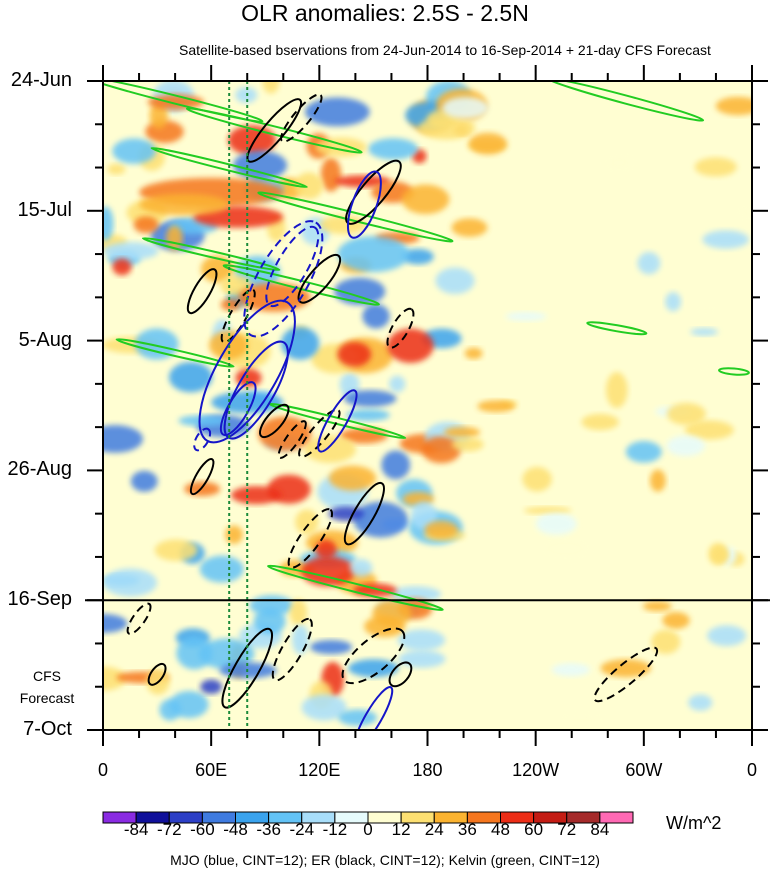  What do you see at coordinates (644, 770) in the screenshot?
I see `x-tick-label: 60W` at bounding box center [644, 770].